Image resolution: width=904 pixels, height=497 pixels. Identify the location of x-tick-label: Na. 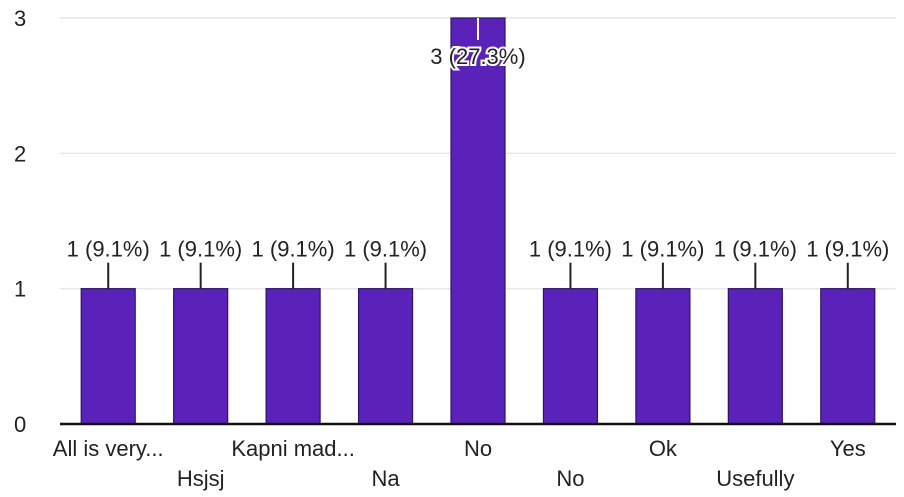
(385, 478).